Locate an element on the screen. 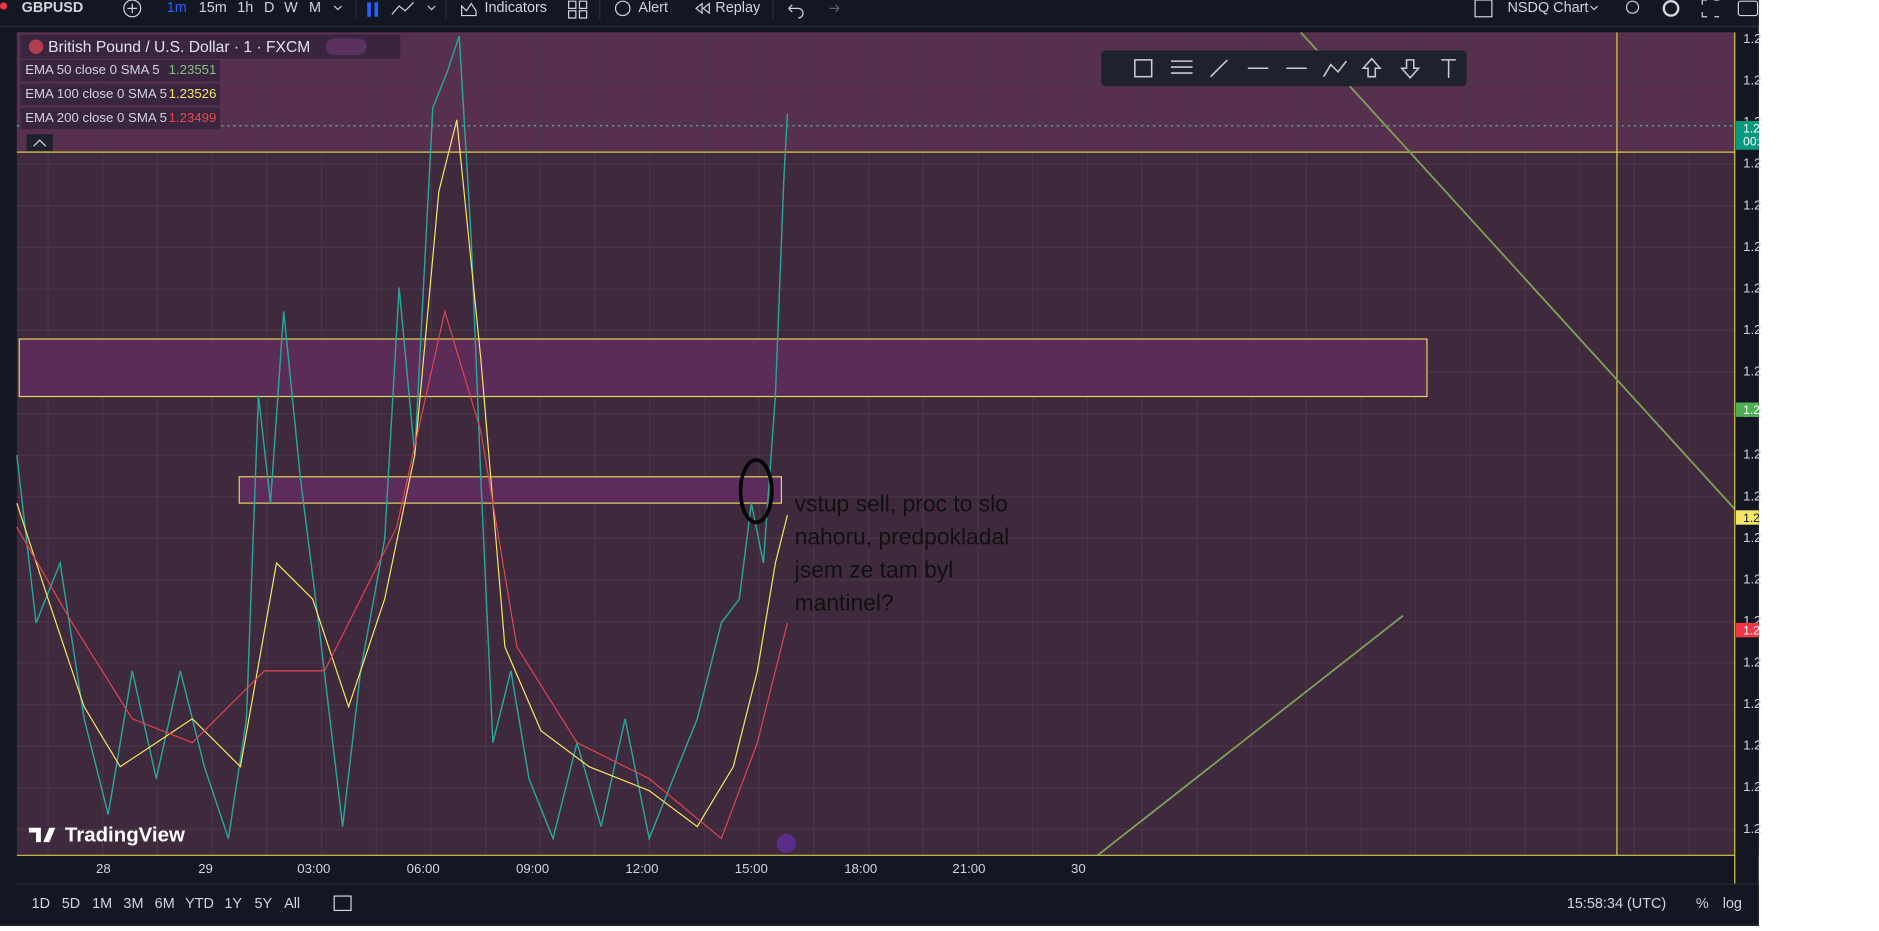 The height and width of the screenshot is (931, 1879). tool-arrow-up is located at coordinates (1371, 67).